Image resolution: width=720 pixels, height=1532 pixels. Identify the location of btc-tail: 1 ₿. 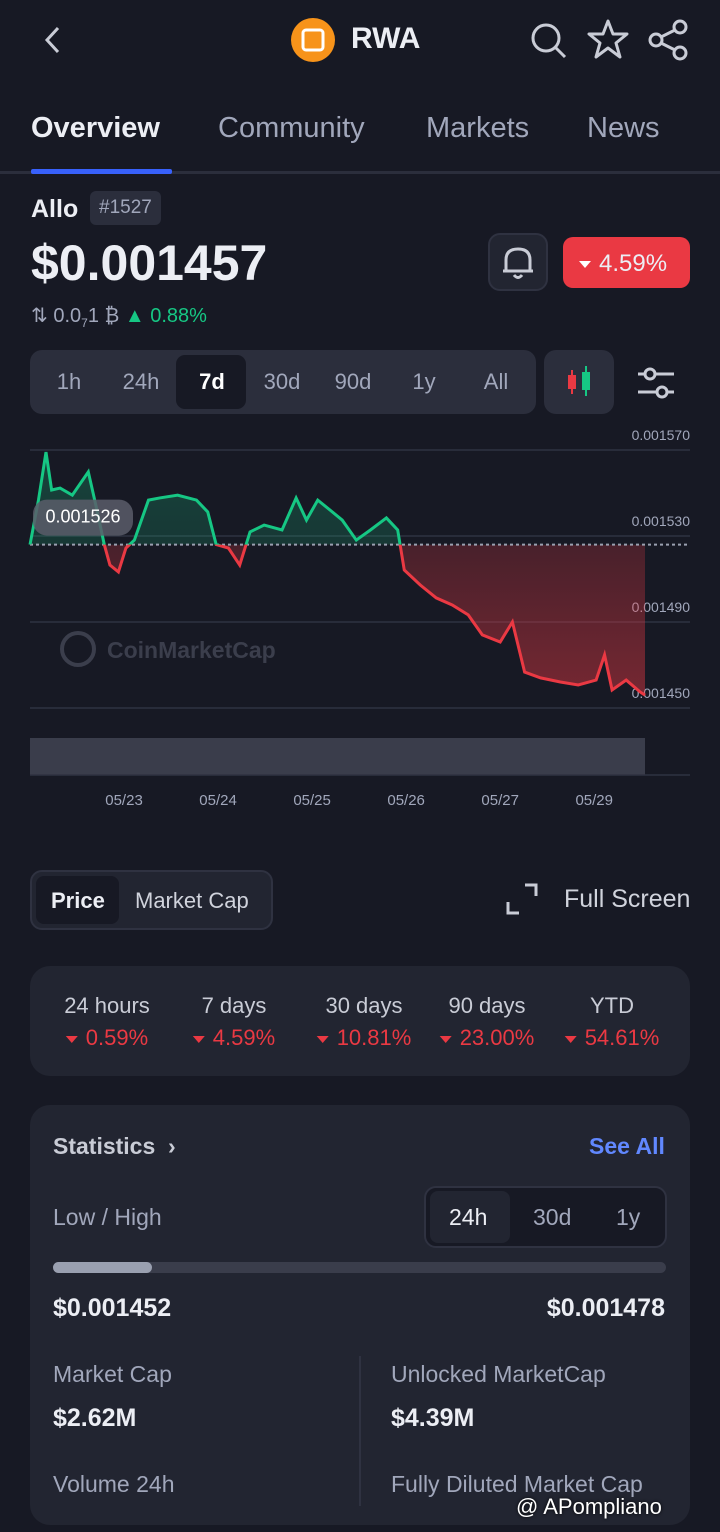
(103, 316).